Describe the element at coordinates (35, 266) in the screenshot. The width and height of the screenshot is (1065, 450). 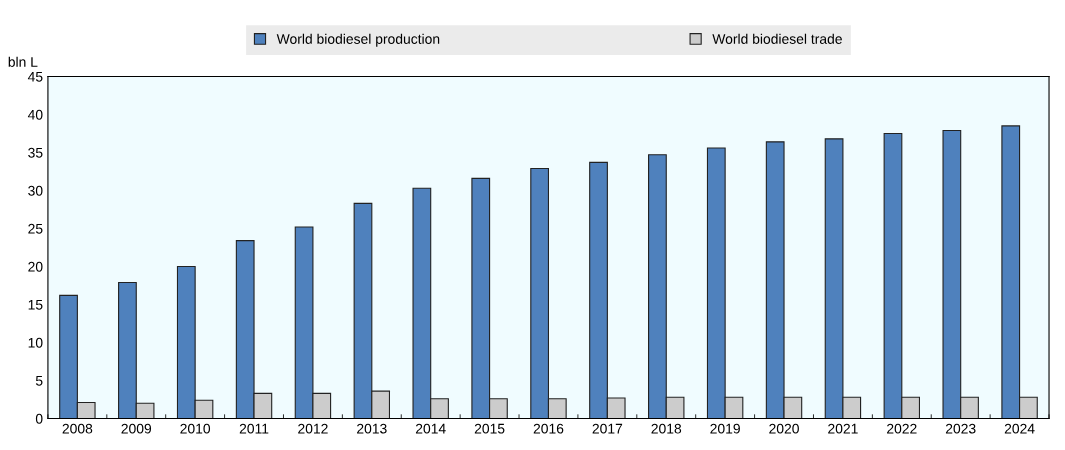
I see `y-tick-label: 20` at that location.